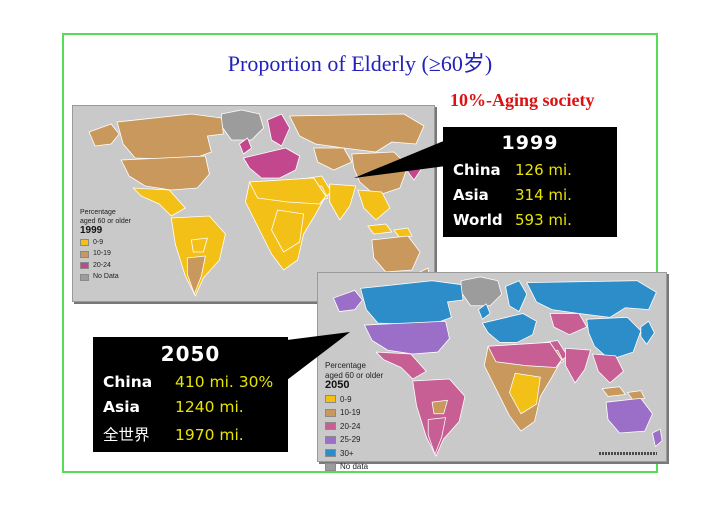 The image size is (720, 509). I want to click on legend-year: 2050, so click(337, 385).